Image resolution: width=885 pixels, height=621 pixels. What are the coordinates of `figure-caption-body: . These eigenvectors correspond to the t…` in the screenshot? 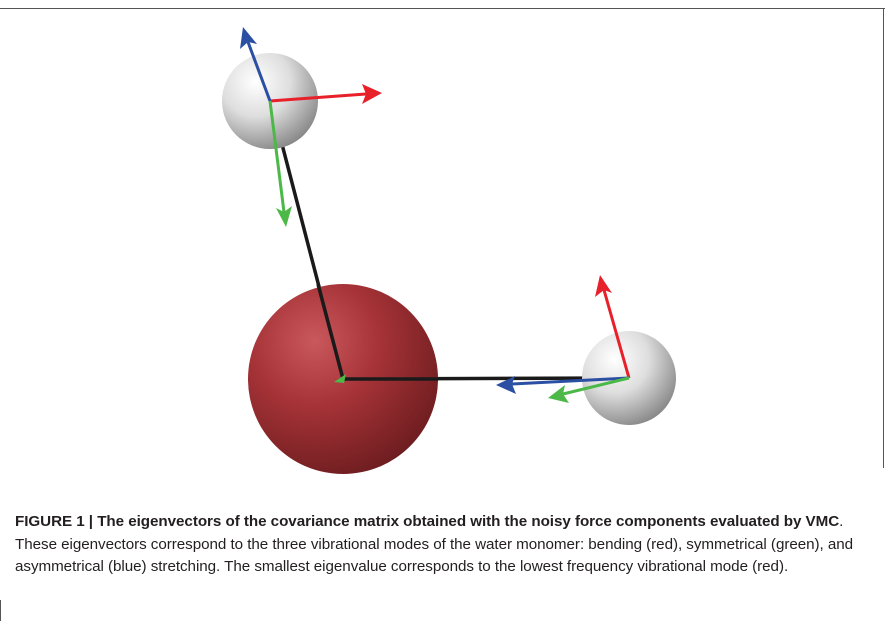 It's located at (434, 544).